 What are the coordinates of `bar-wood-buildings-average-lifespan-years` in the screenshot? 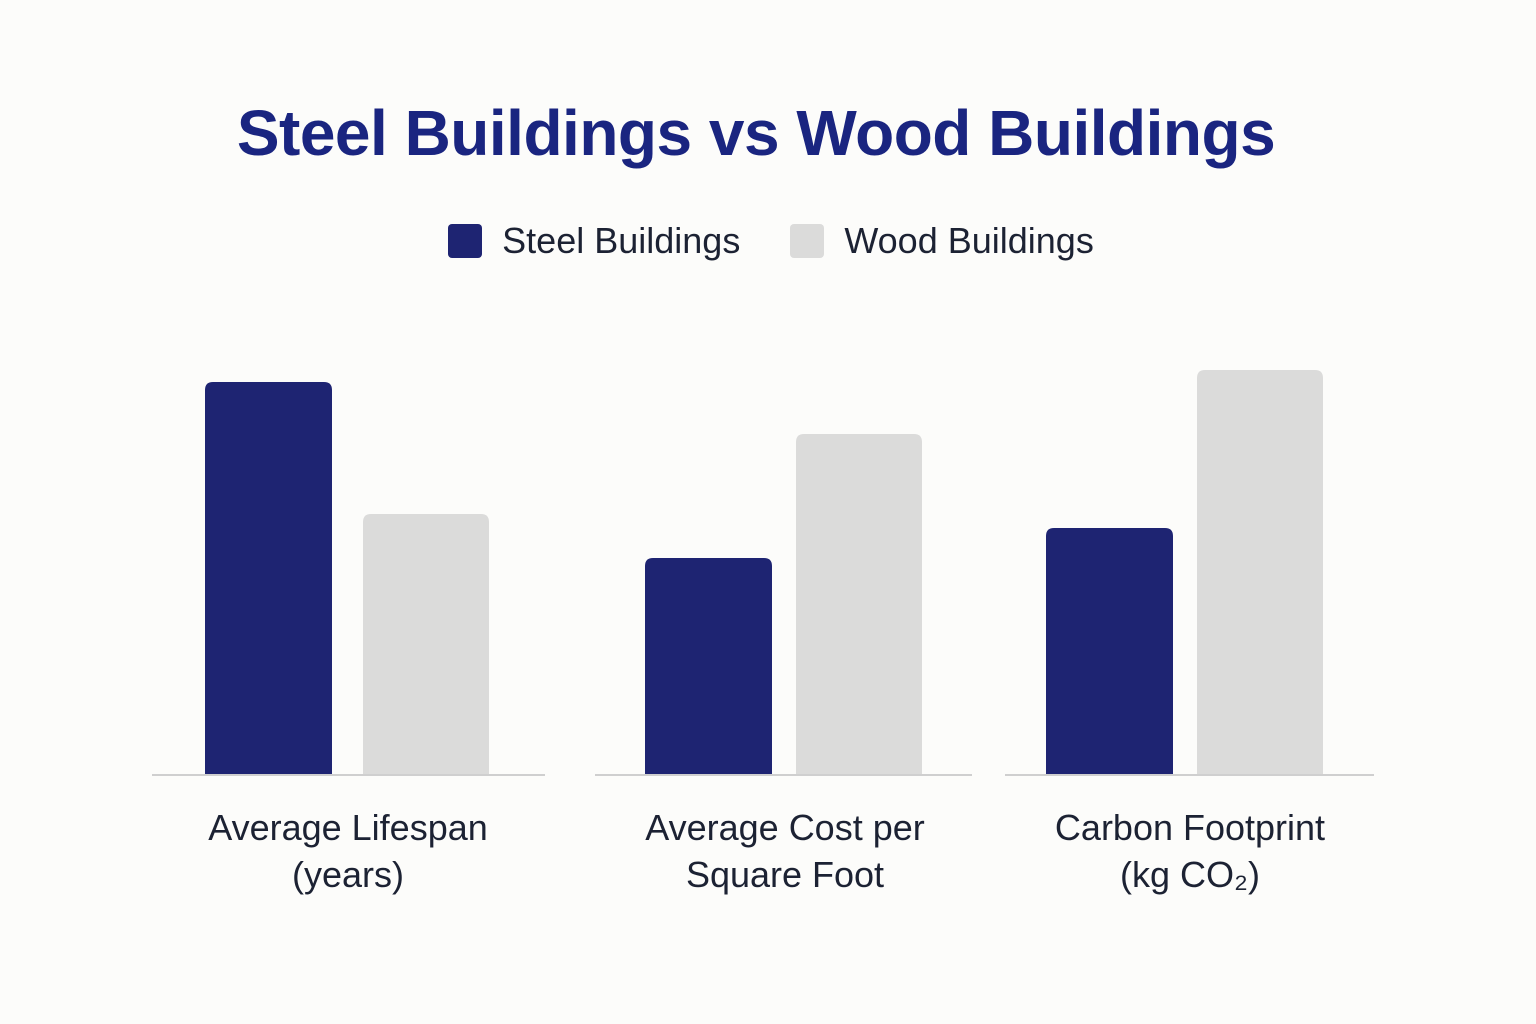 It's located at (426, 644).